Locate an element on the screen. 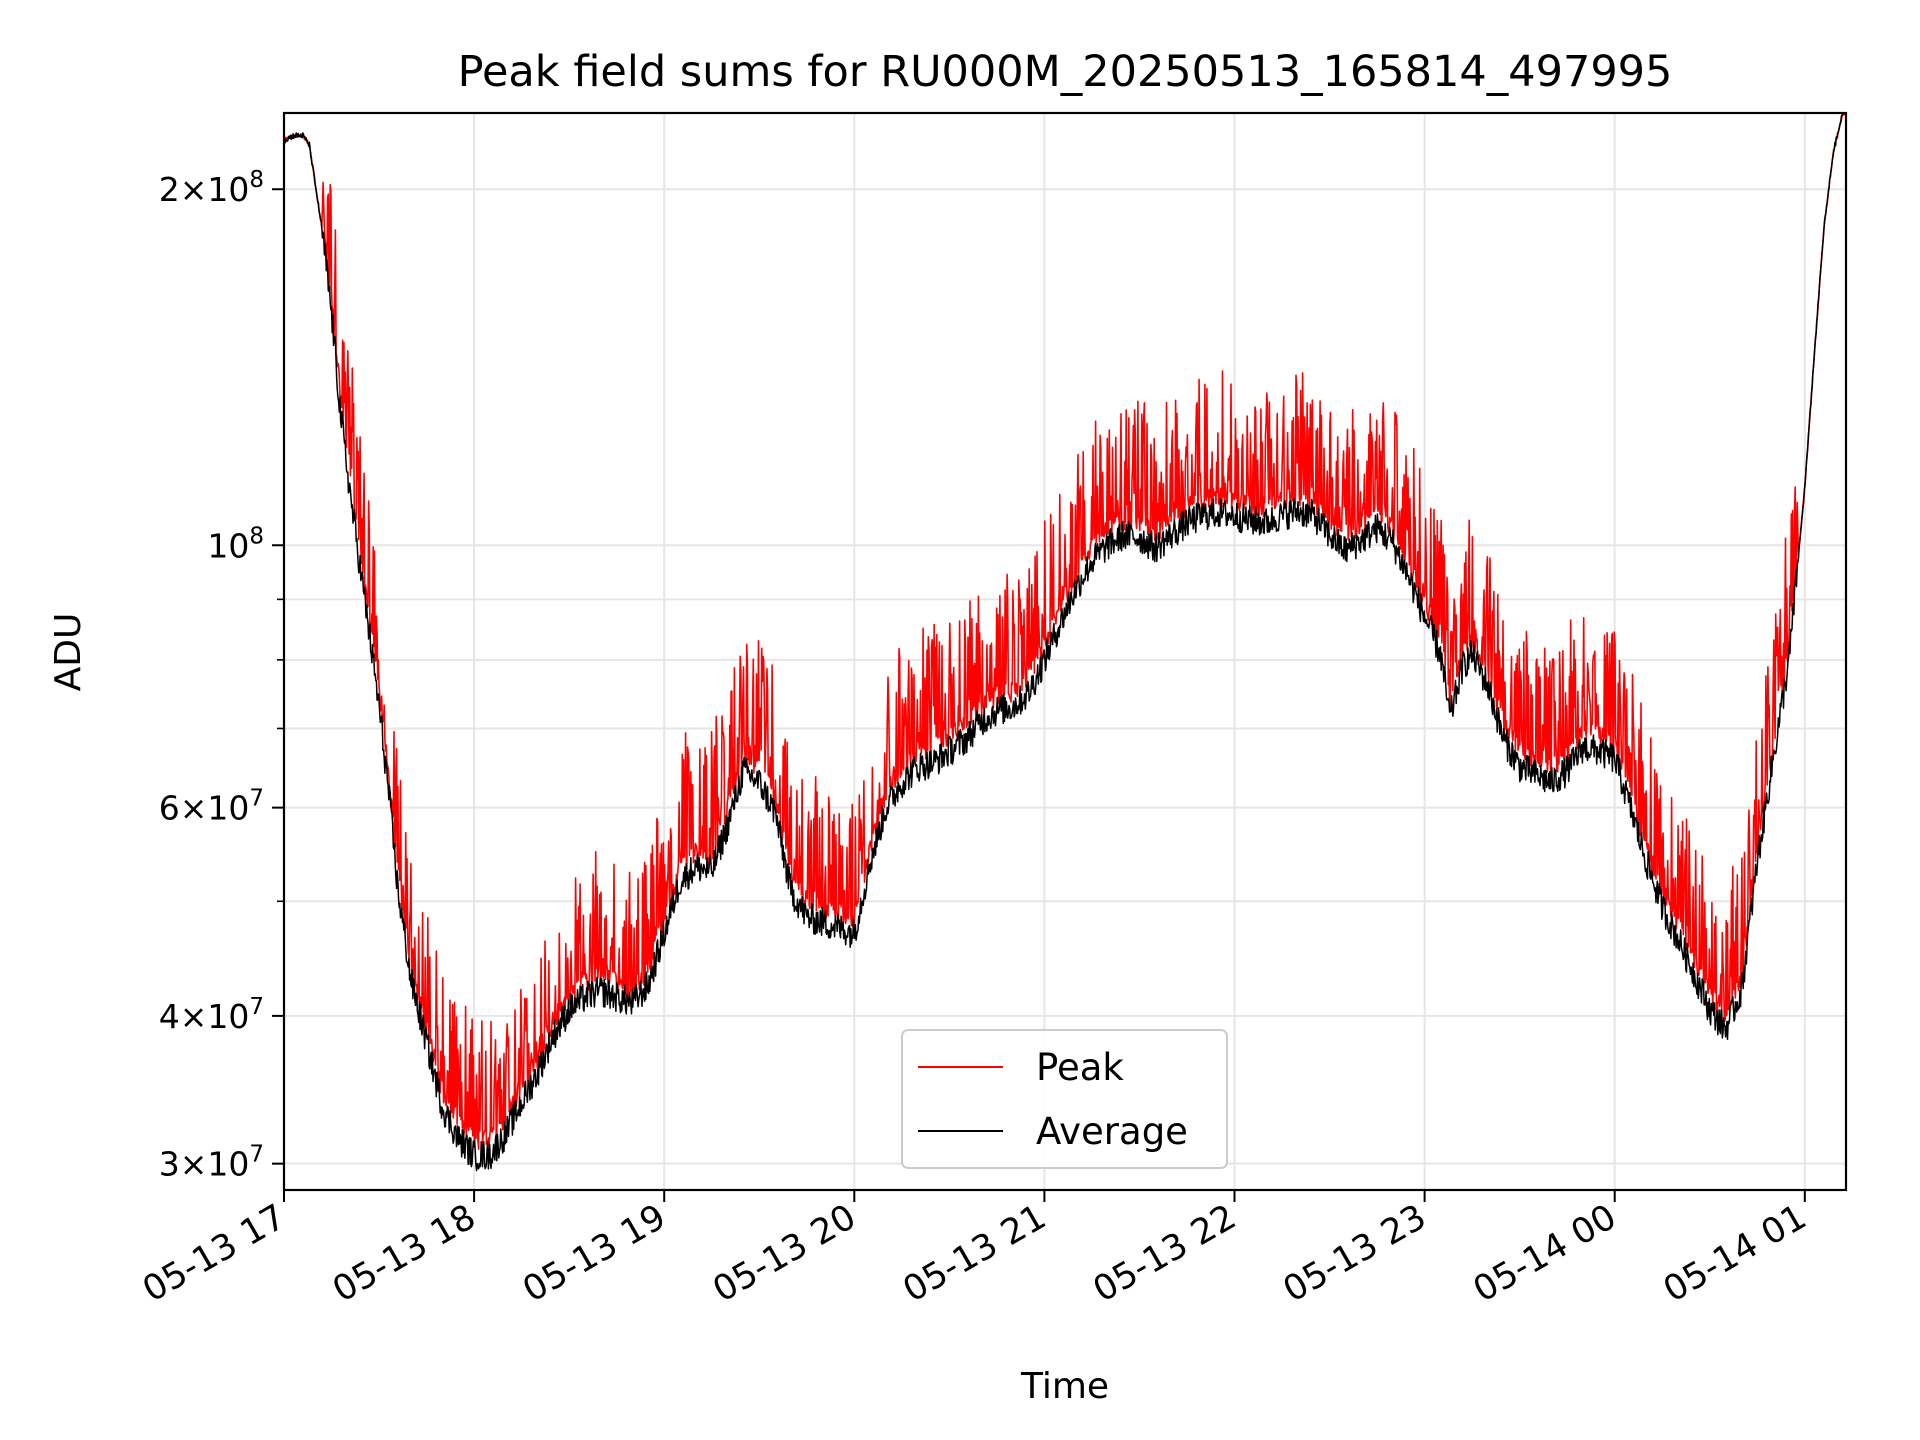  x-axis-label: Time is located at coordinates (1064, 1386).